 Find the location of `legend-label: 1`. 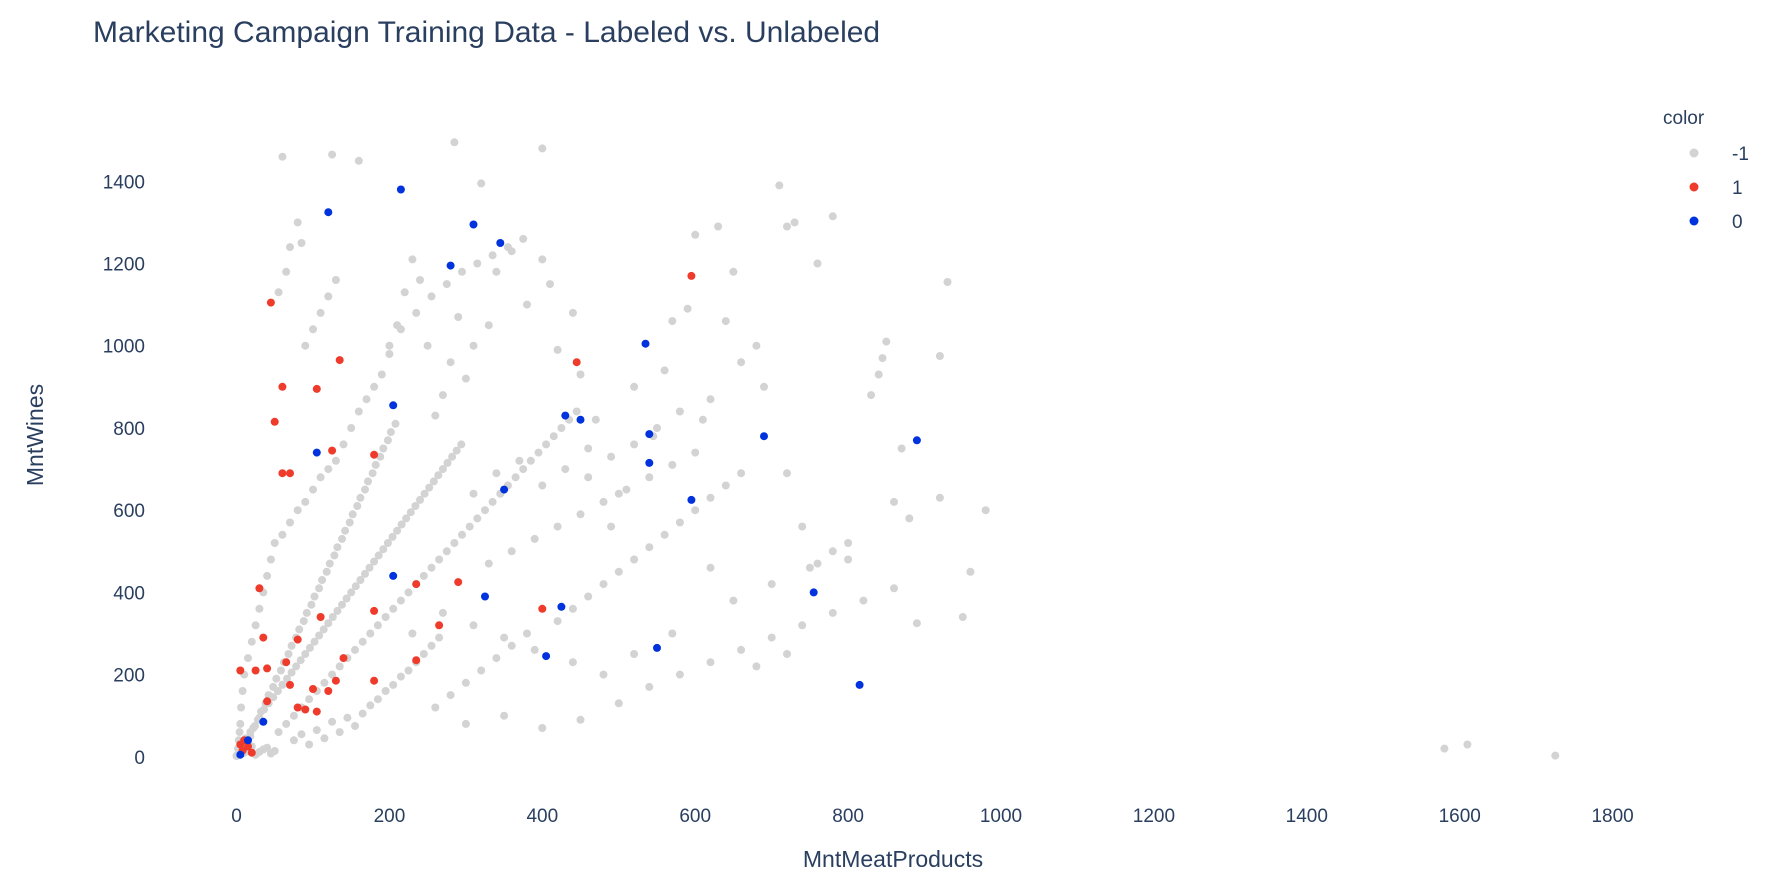

legend-label: 1 is located at coordinates (1737, 188).